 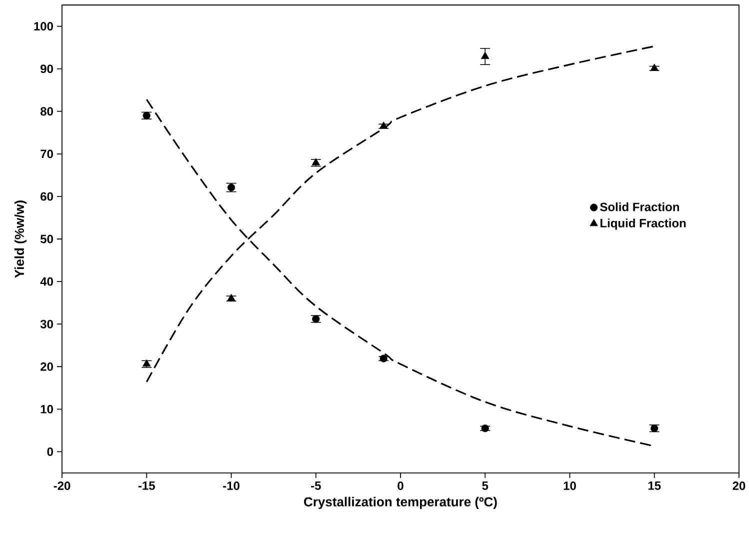 What do you see at coordinates (46, 111) in the screenshot?
I see `y-tick-label: 80` at bounding box center [46, 111].